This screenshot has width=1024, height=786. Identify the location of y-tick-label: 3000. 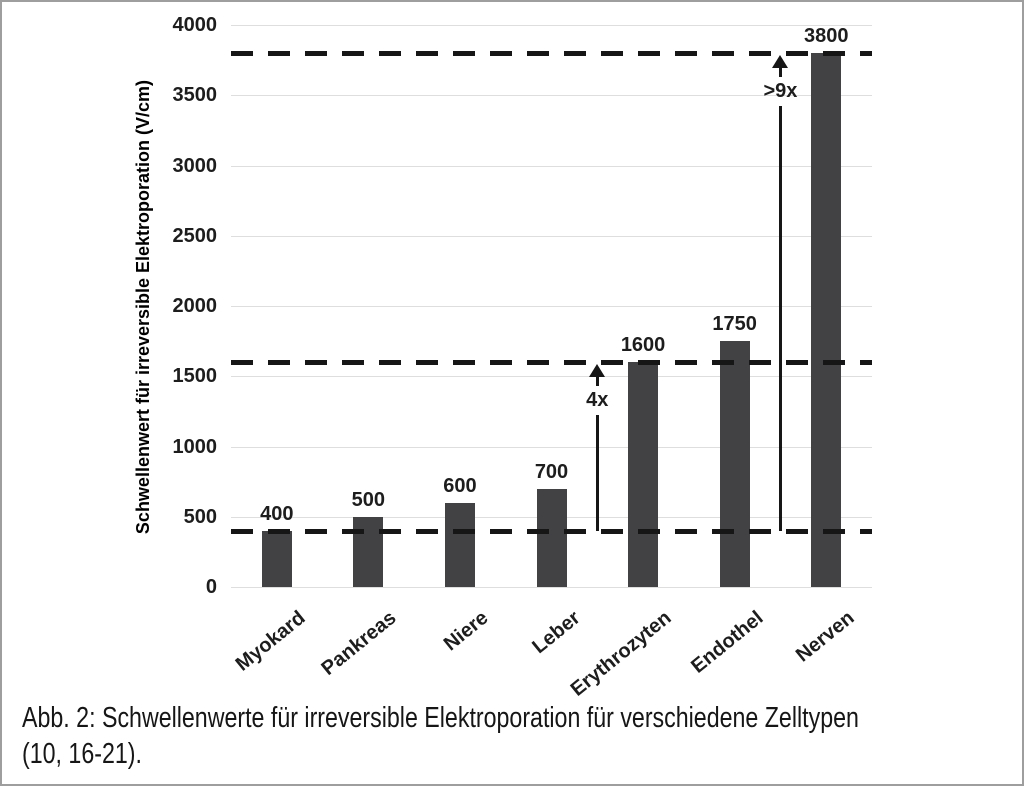
(195, 165).